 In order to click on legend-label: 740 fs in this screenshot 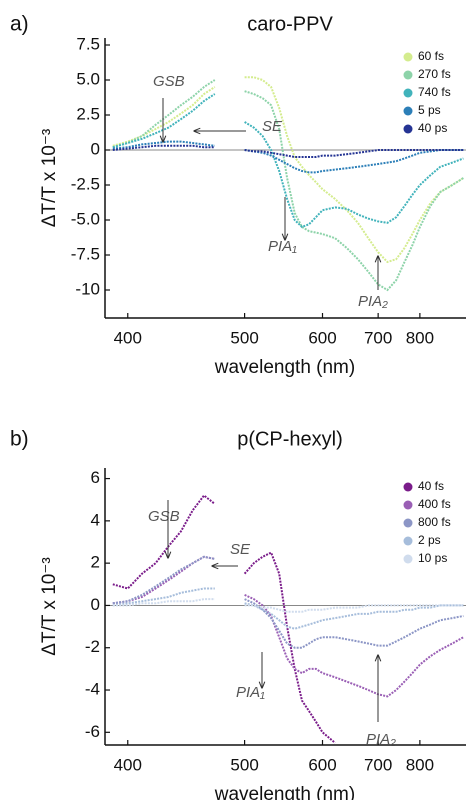, I will do `click(434, 92)`.